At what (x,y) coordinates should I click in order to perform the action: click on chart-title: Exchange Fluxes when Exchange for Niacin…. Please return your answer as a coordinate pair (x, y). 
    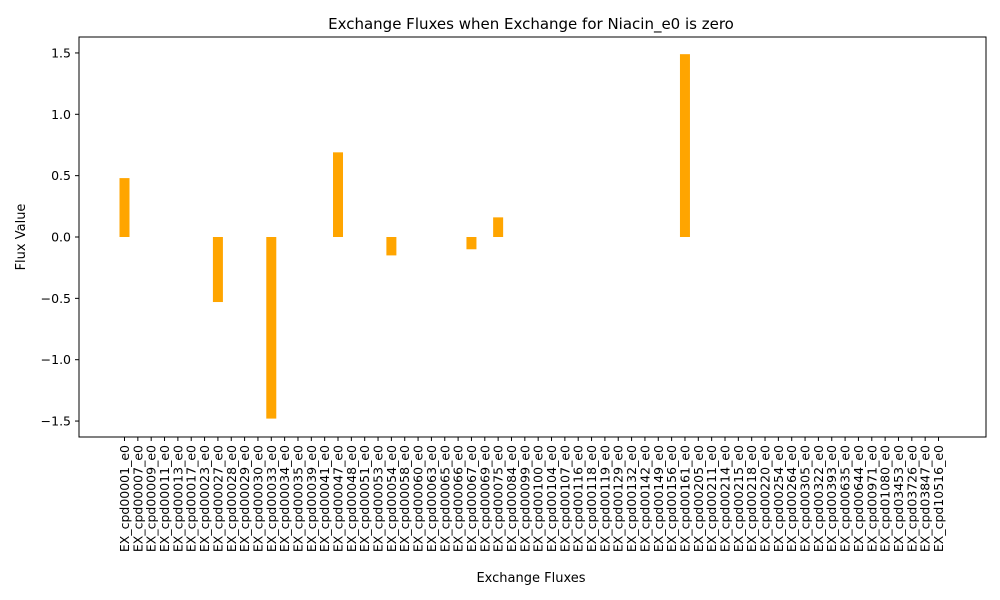
    Looking at the image, I should click on (531, 24).